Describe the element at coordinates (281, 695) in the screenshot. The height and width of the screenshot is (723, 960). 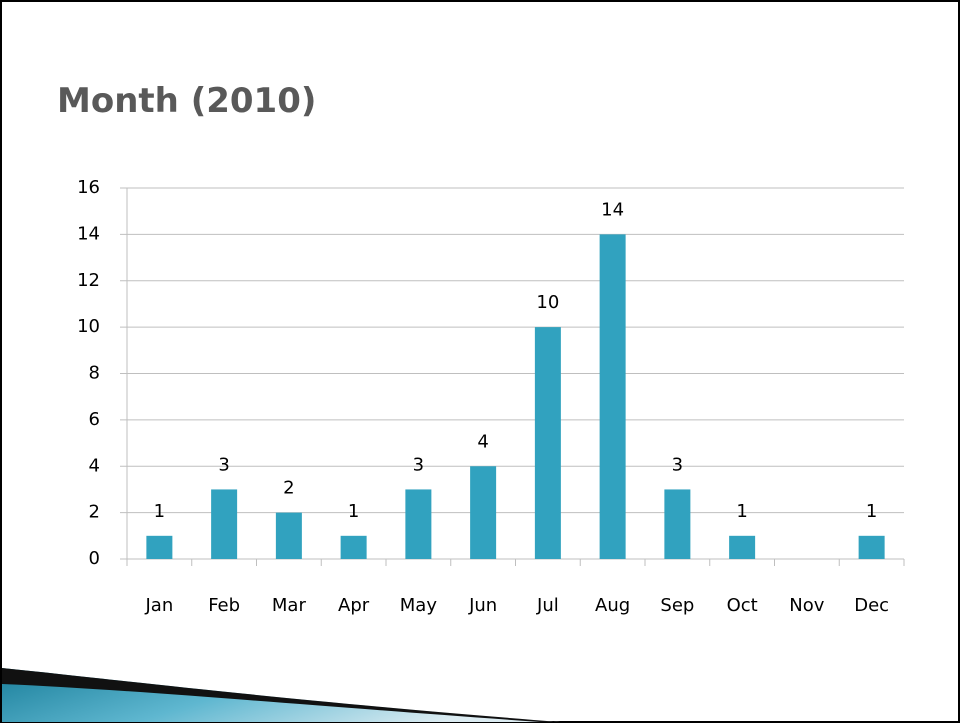
I see `decor-swoosh` at that location.